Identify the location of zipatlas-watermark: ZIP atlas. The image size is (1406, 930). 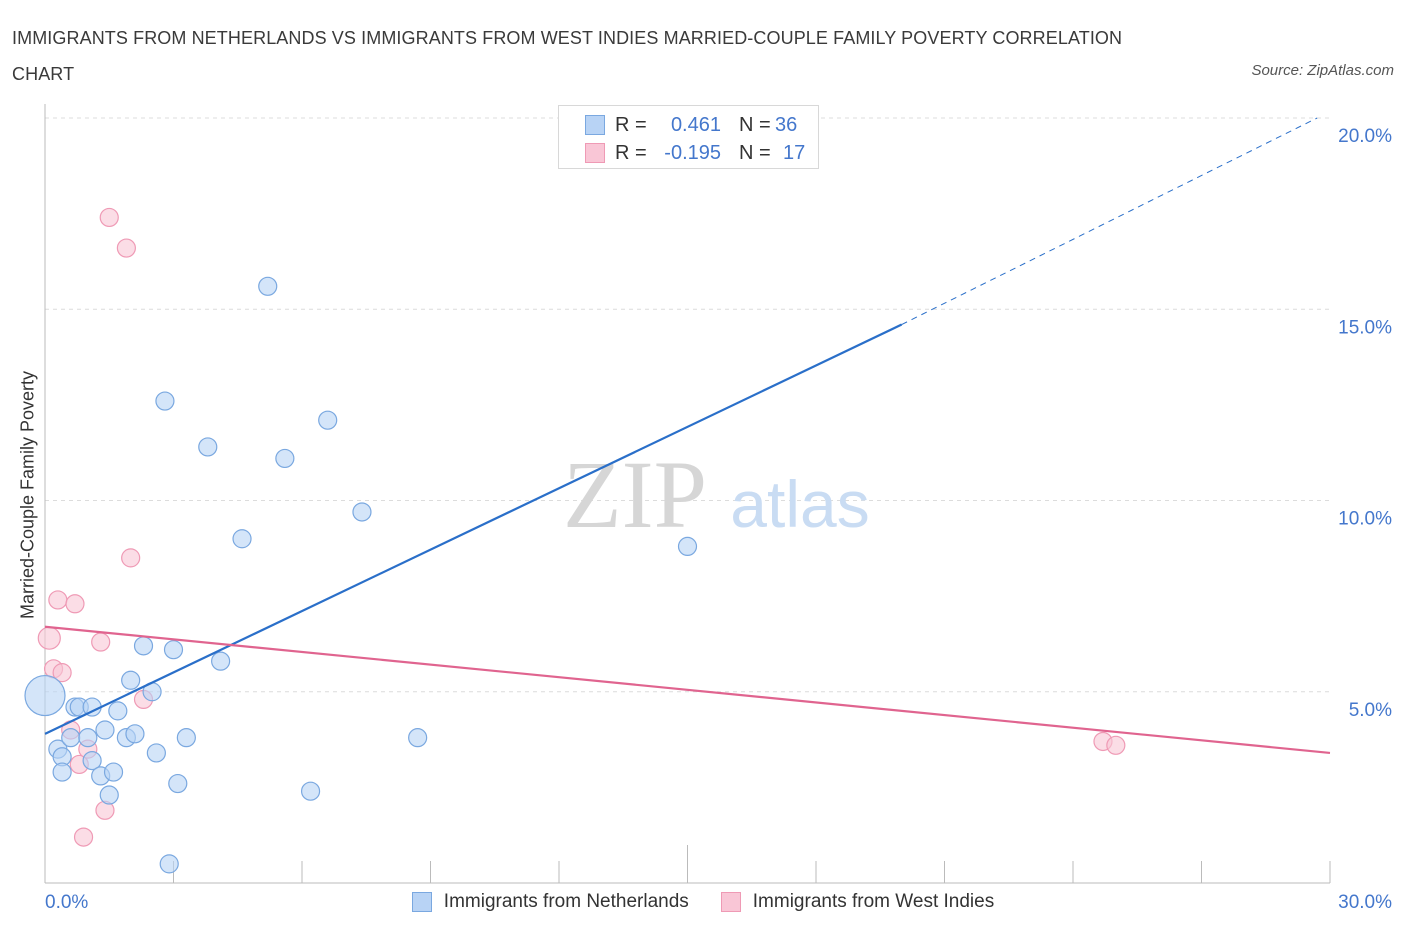
(716, 494).